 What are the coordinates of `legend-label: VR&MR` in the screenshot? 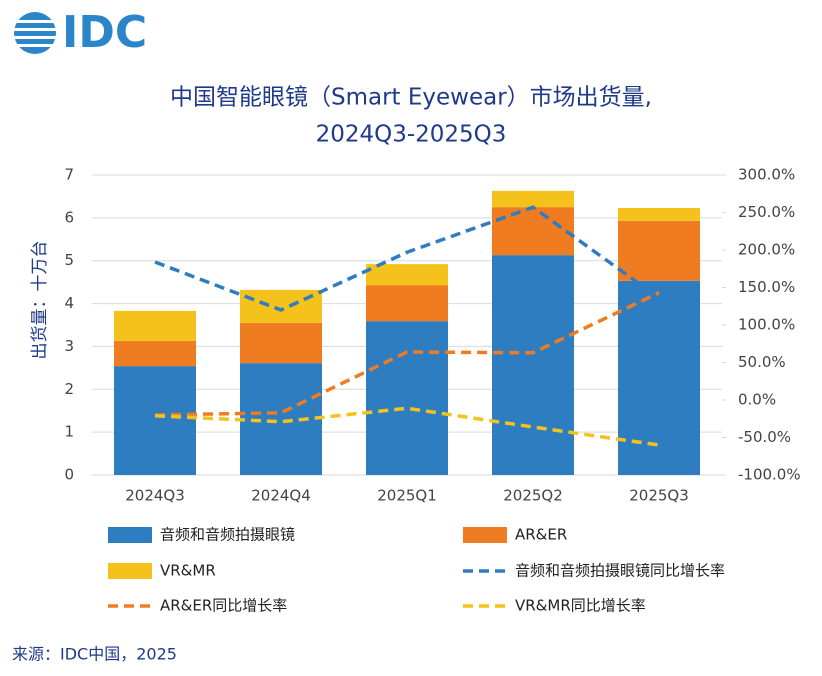 It's located at (188, 571).